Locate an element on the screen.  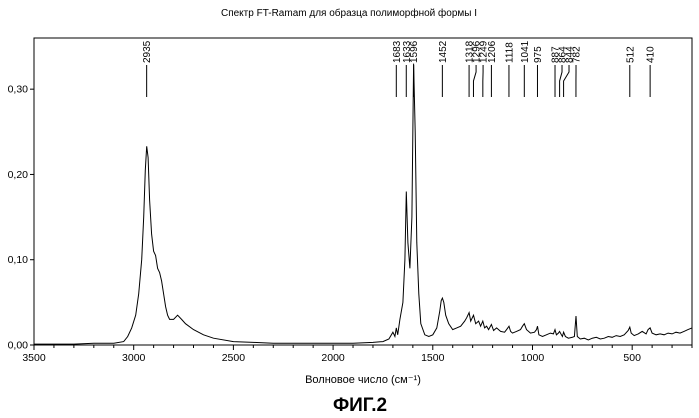
y-tick-label: 0,30 is located at coordinates (18, 90).